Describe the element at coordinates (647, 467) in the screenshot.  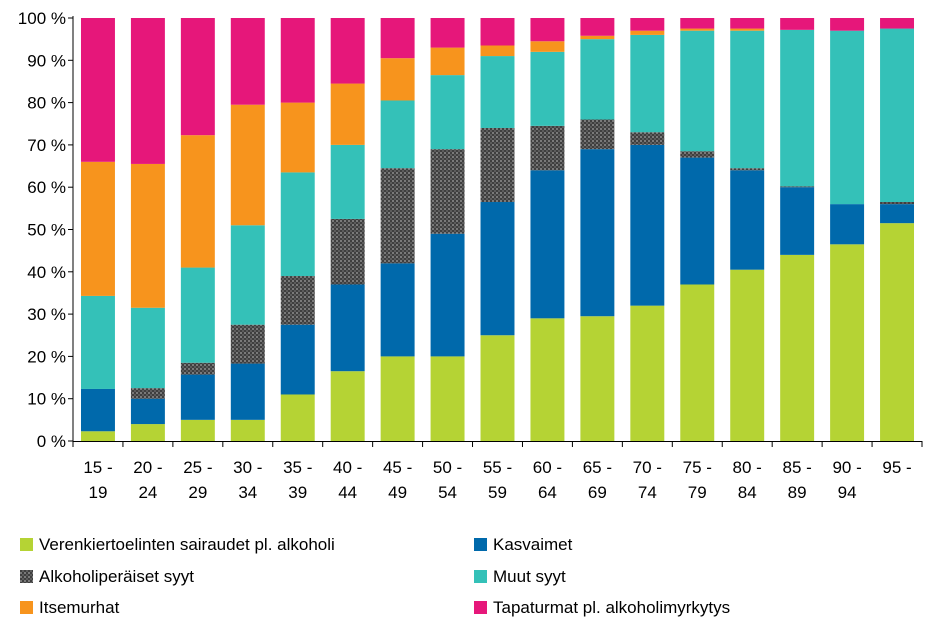
I see `x-tick-label: 70 -` at that location.